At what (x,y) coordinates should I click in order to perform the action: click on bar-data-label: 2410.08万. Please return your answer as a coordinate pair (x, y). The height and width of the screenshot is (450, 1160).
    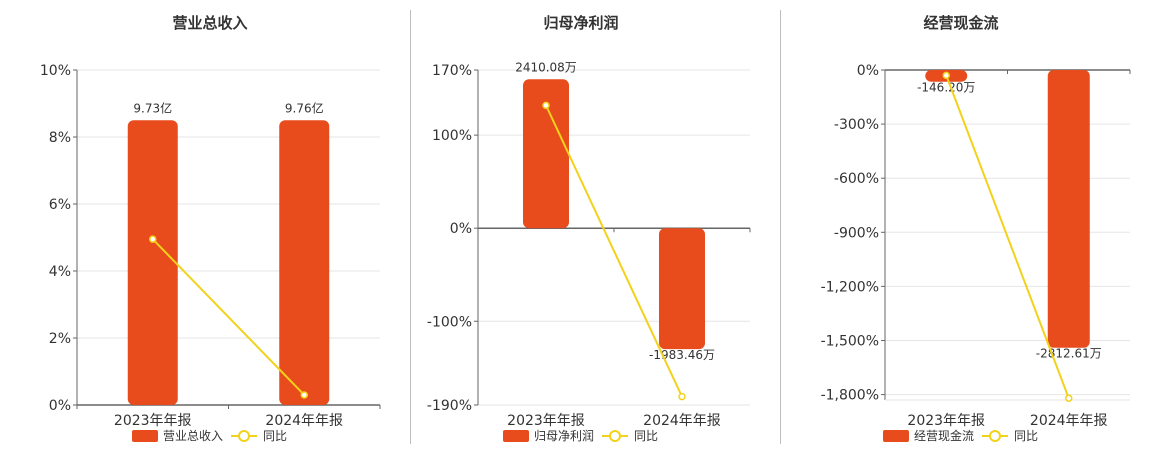
    Looking at the image, I should click on (546, 67).